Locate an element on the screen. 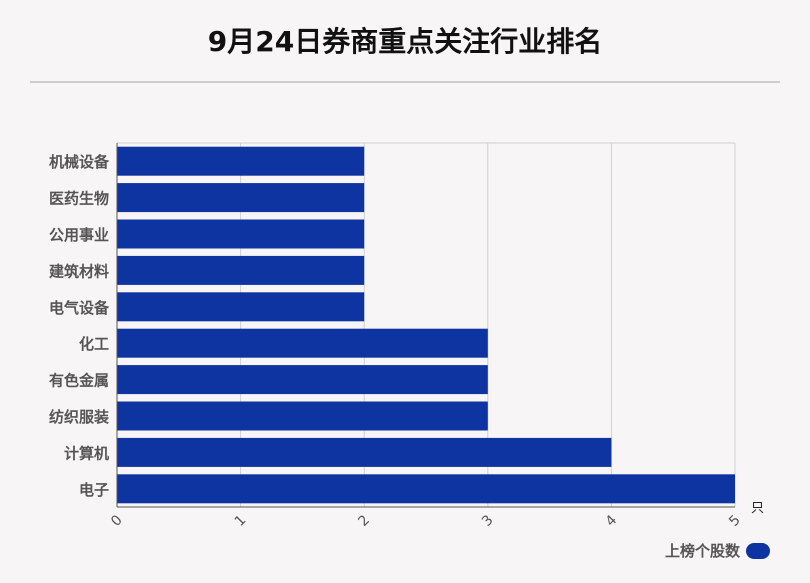 The width and height of the screenshot is (810, 583). x-tick-label: 2 is located at coordinates (364, 521).